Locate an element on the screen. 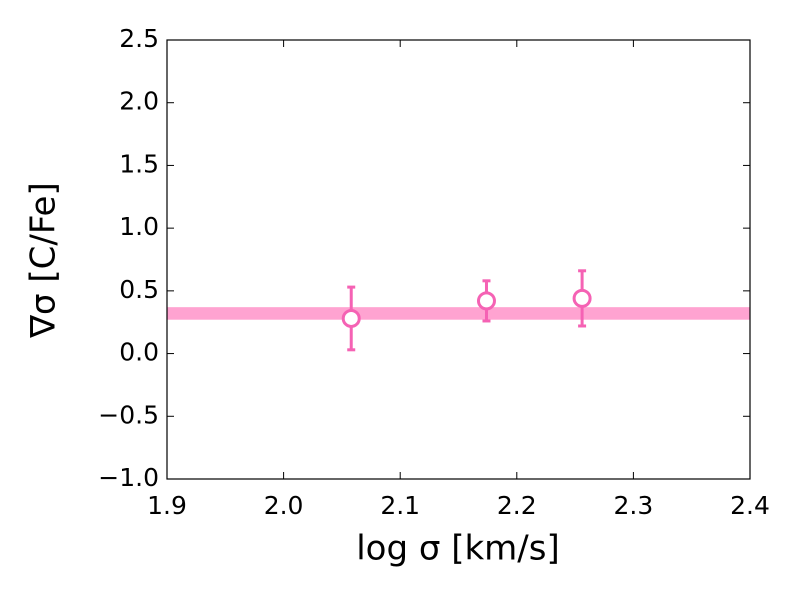 The image size is (800, 600). y-tick-label: 0.5 is located at coordinates (139, 289).